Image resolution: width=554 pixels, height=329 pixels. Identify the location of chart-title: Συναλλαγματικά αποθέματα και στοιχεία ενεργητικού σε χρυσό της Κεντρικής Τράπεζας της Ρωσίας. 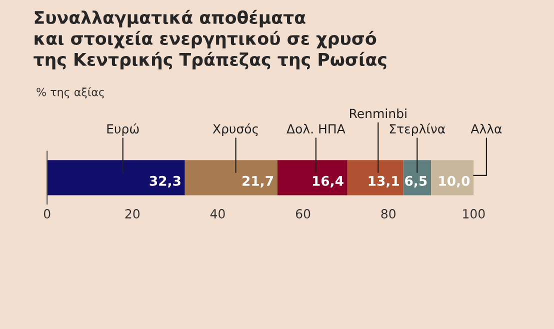
(210, 40).